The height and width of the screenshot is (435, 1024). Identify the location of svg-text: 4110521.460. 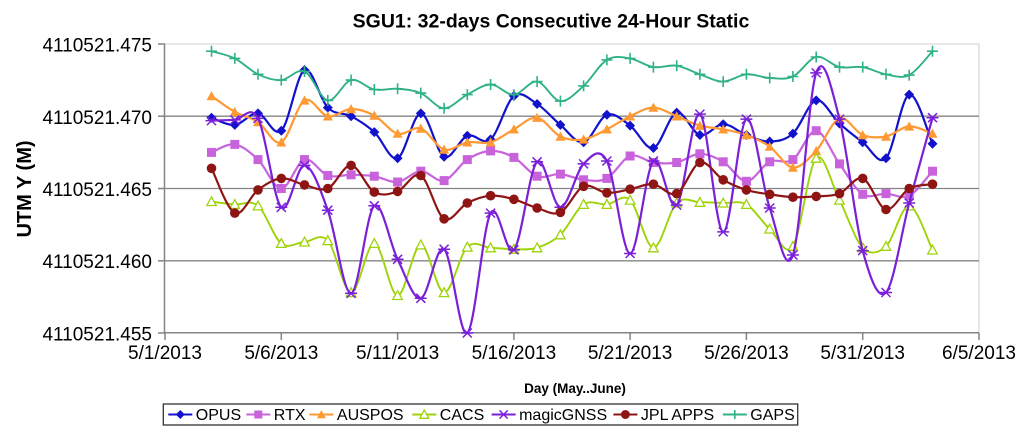
(97, 262).